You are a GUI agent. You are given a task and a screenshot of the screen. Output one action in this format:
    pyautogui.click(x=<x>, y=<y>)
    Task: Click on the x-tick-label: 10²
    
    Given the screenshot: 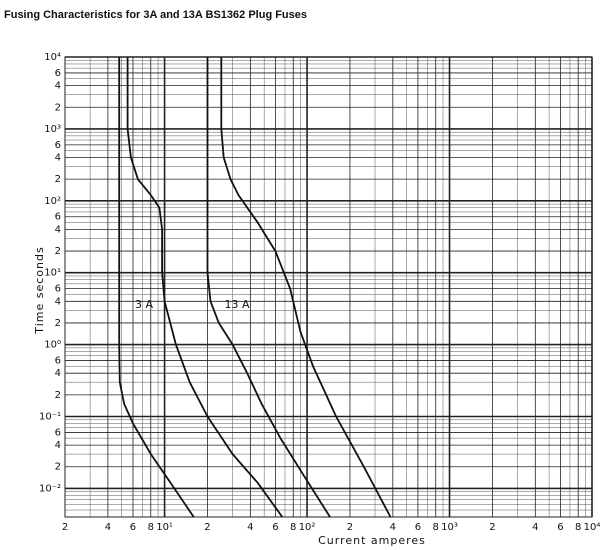 What is the action you would take?
    pyautogui.click(x=307, y=527)
    